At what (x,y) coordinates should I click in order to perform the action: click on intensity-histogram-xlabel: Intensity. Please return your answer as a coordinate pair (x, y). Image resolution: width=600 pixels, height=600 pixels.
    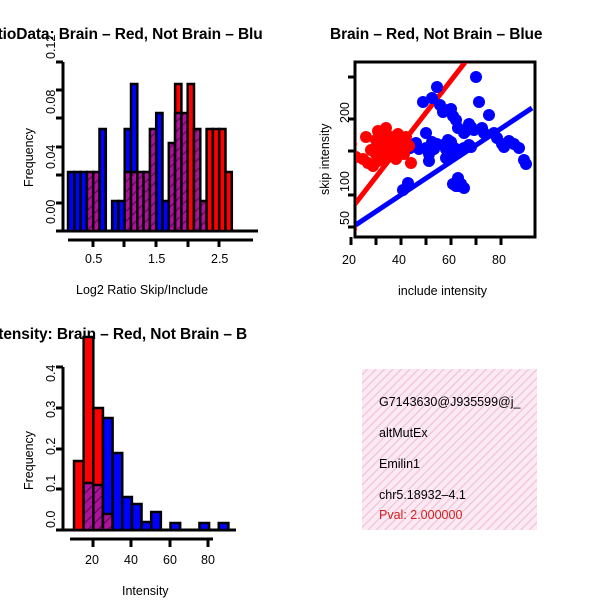
    Looking at the image, I should click on (145, 591).